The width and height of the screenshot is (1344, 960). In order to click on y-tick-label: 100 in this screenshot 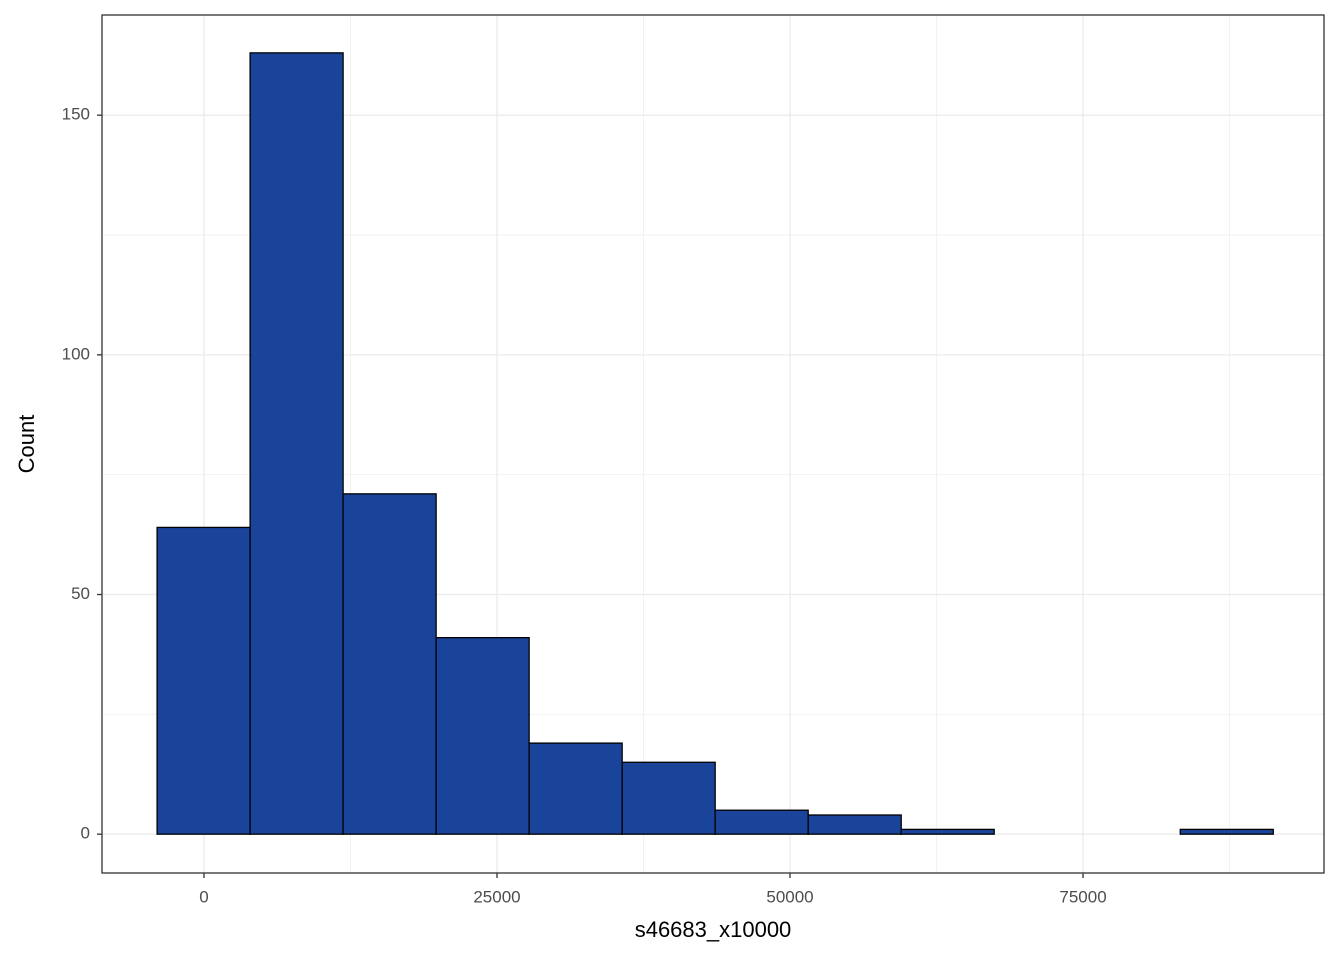, I will do `click(76, 353)`.